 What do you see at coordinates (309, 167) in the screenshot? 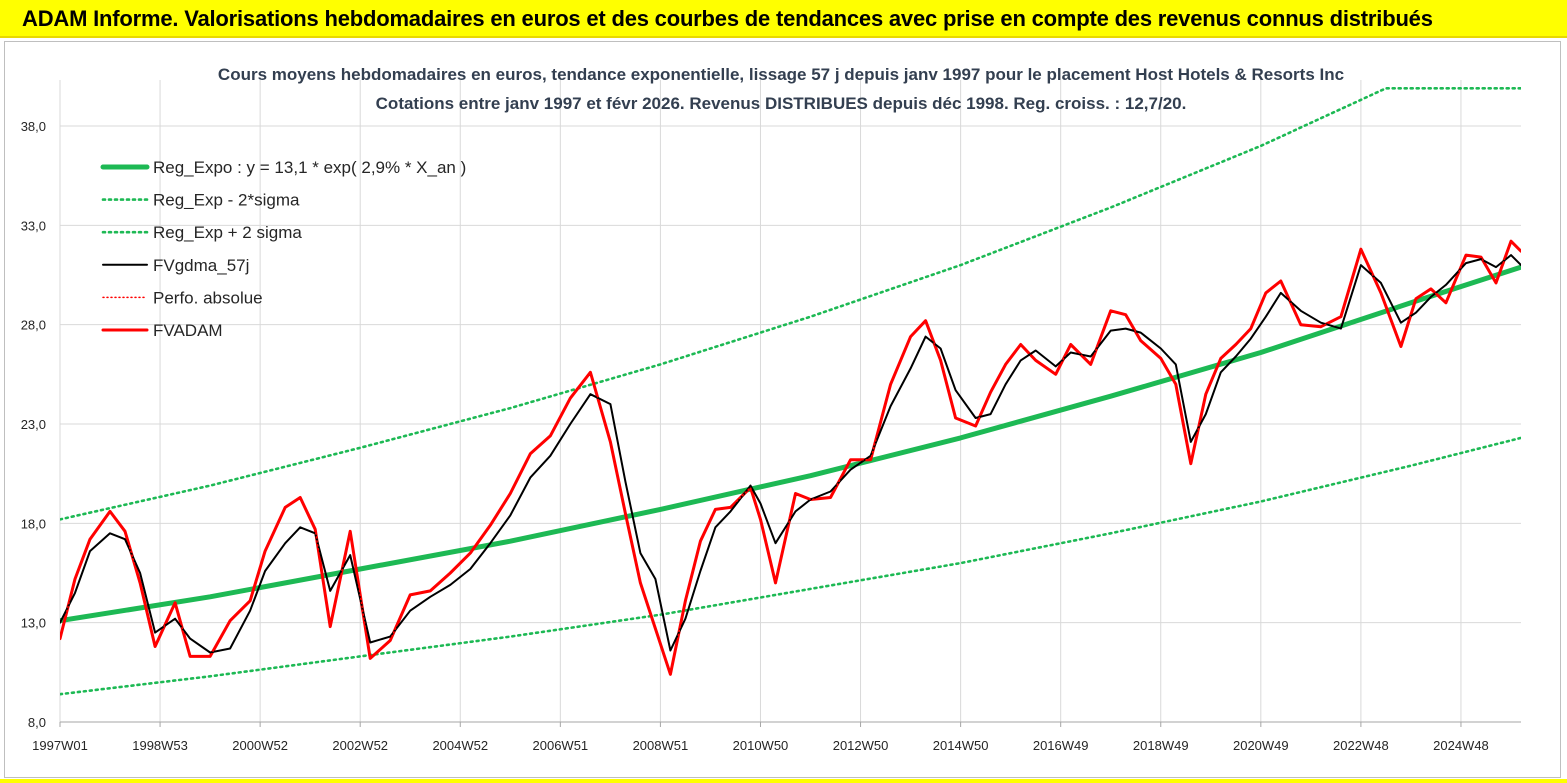
I see `legend-reg-expo-label: Reg_Expo : y = 13,1 * exp( 2,9% * X_an )` at bounding box center [309, 167].